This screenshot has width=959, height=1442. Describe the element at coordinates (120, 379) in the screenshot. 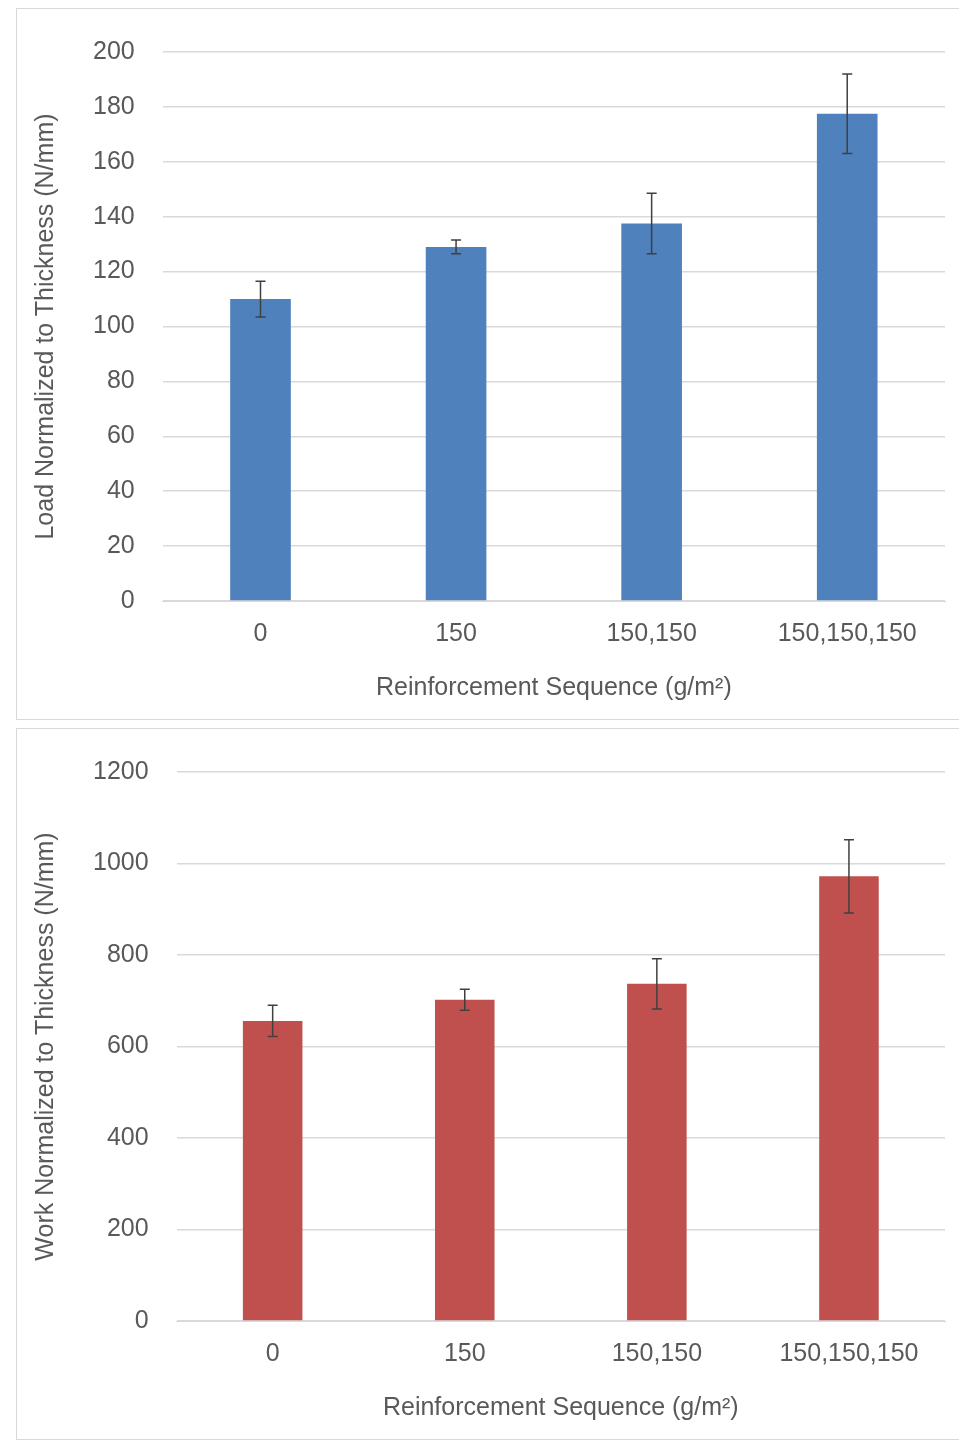

I see `y-tick-label: 80` at that location.